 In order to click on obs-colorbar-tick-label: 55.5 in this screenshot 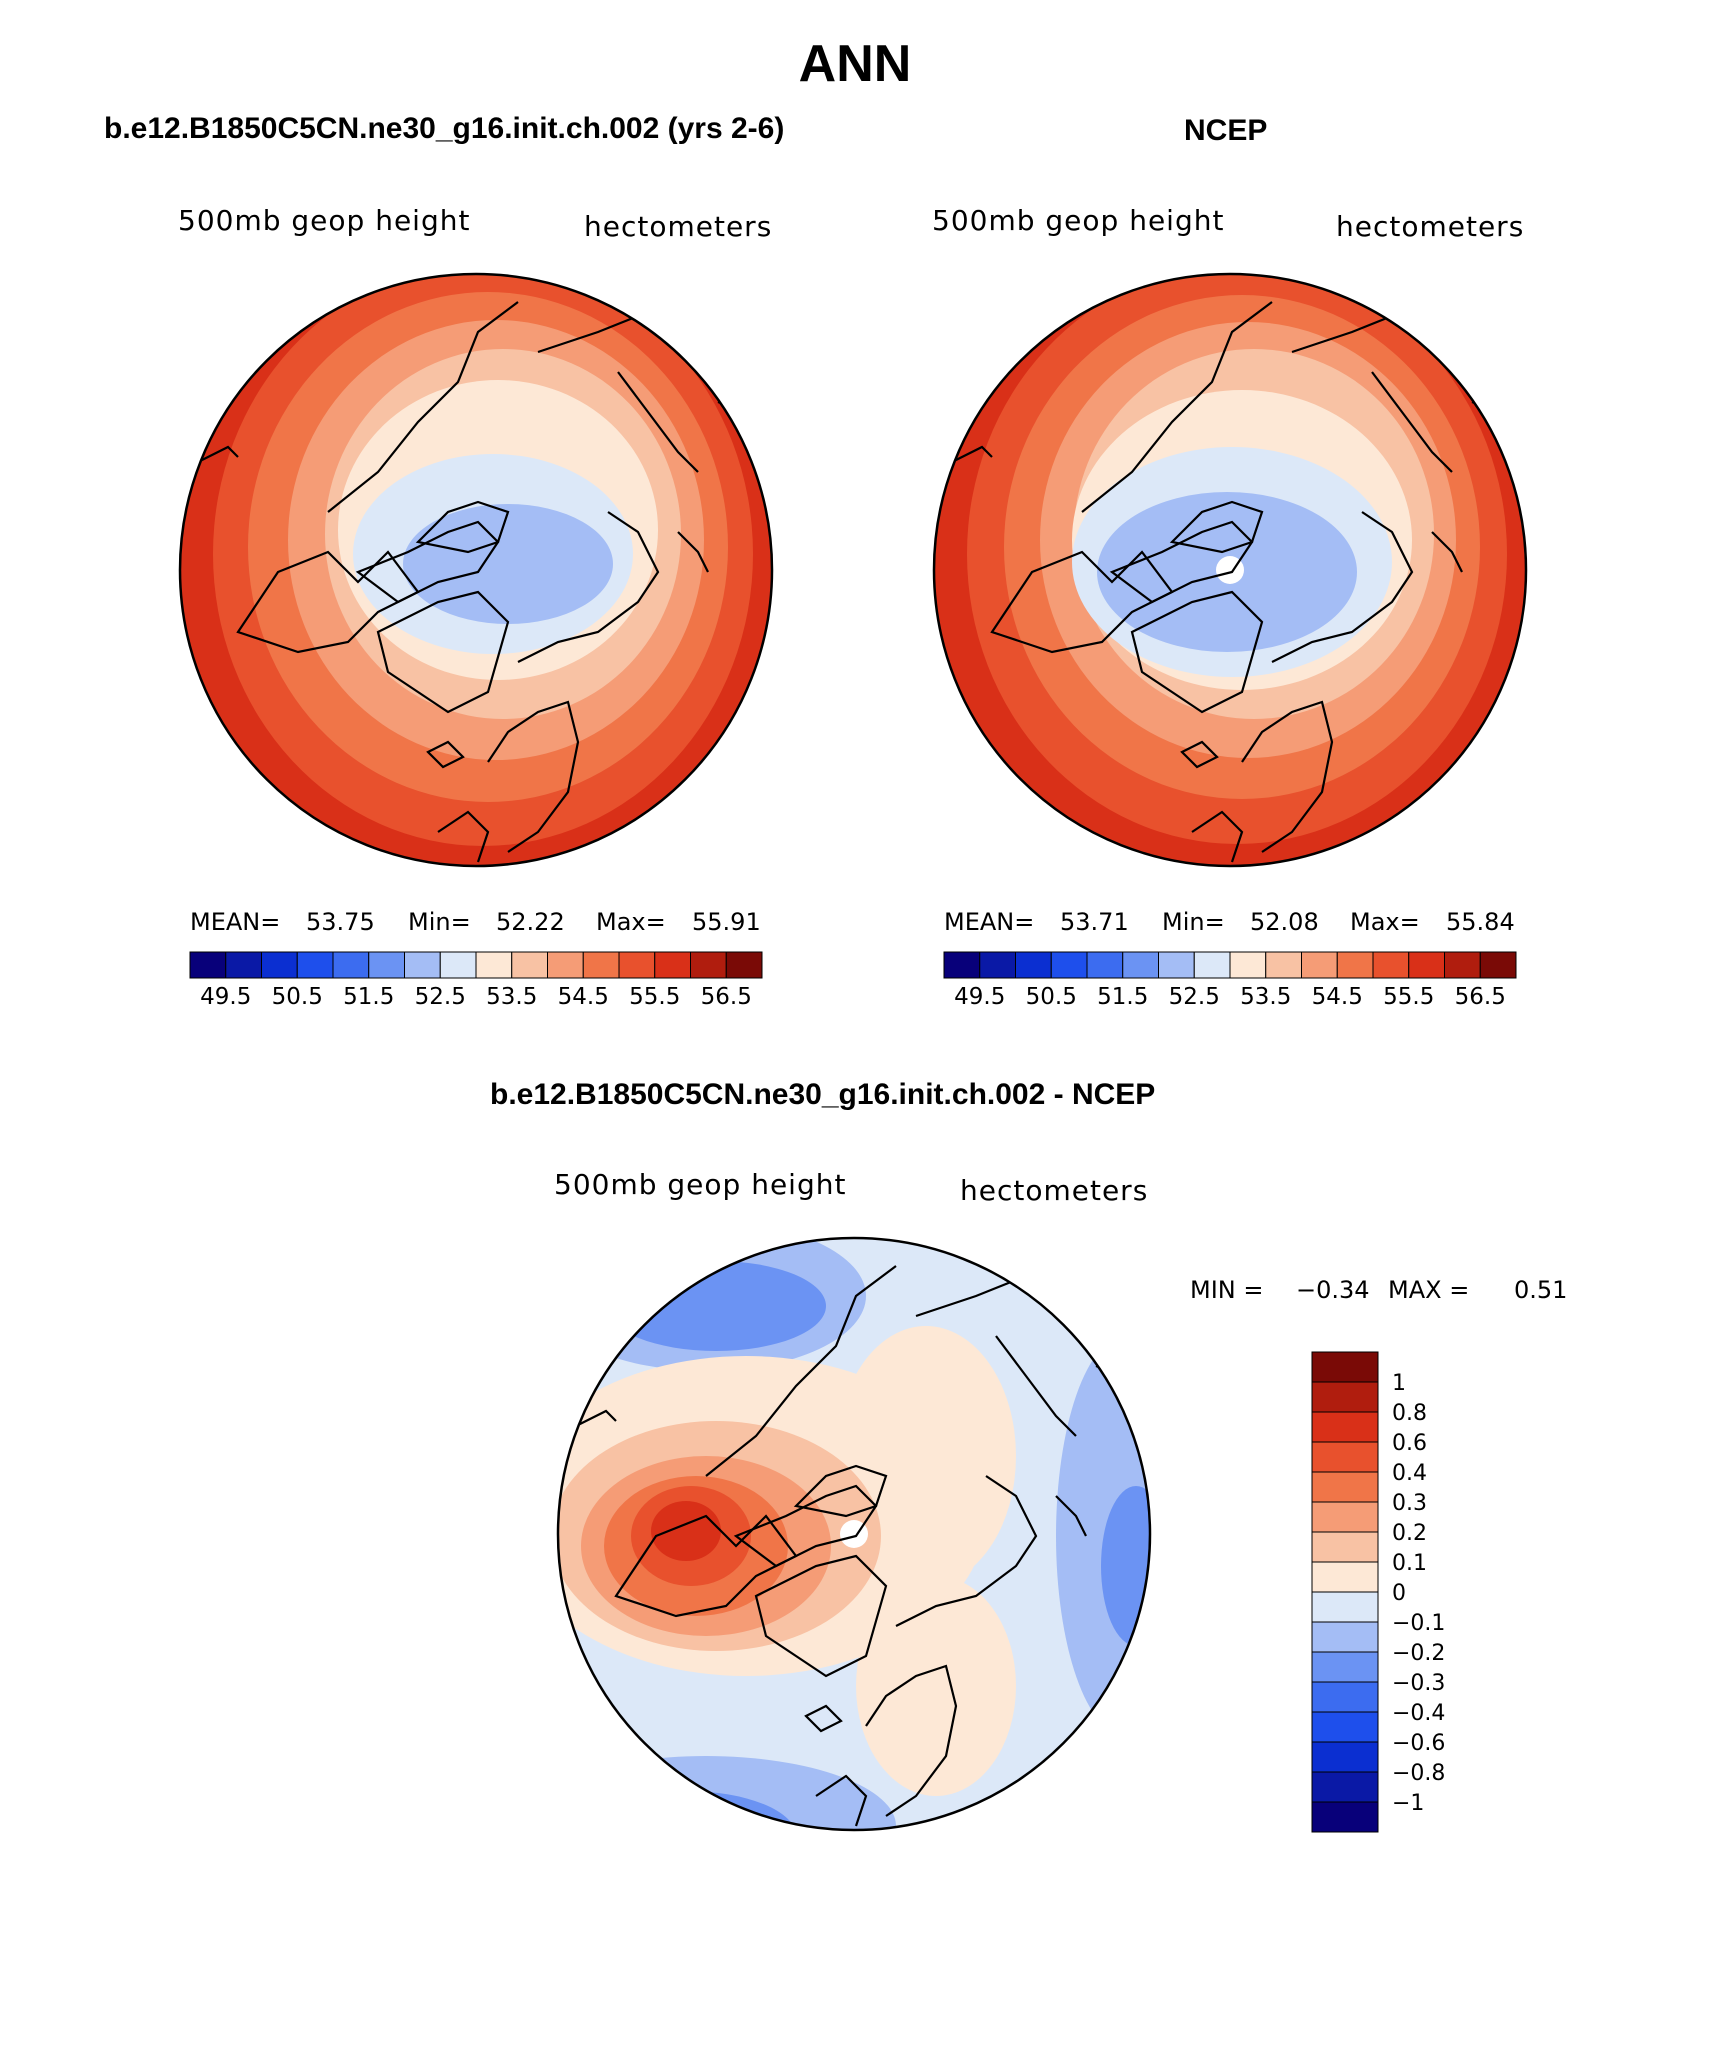, I will do `click(1408, 997)`.